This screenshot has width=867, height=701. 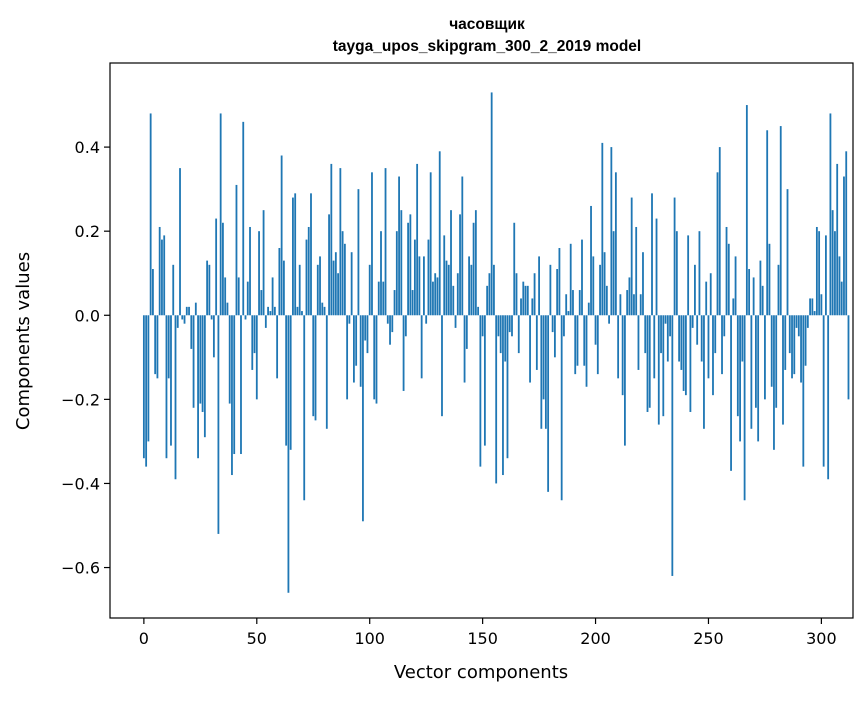 I want to click on chart-title: часовщик, so click(x=487, y=24).